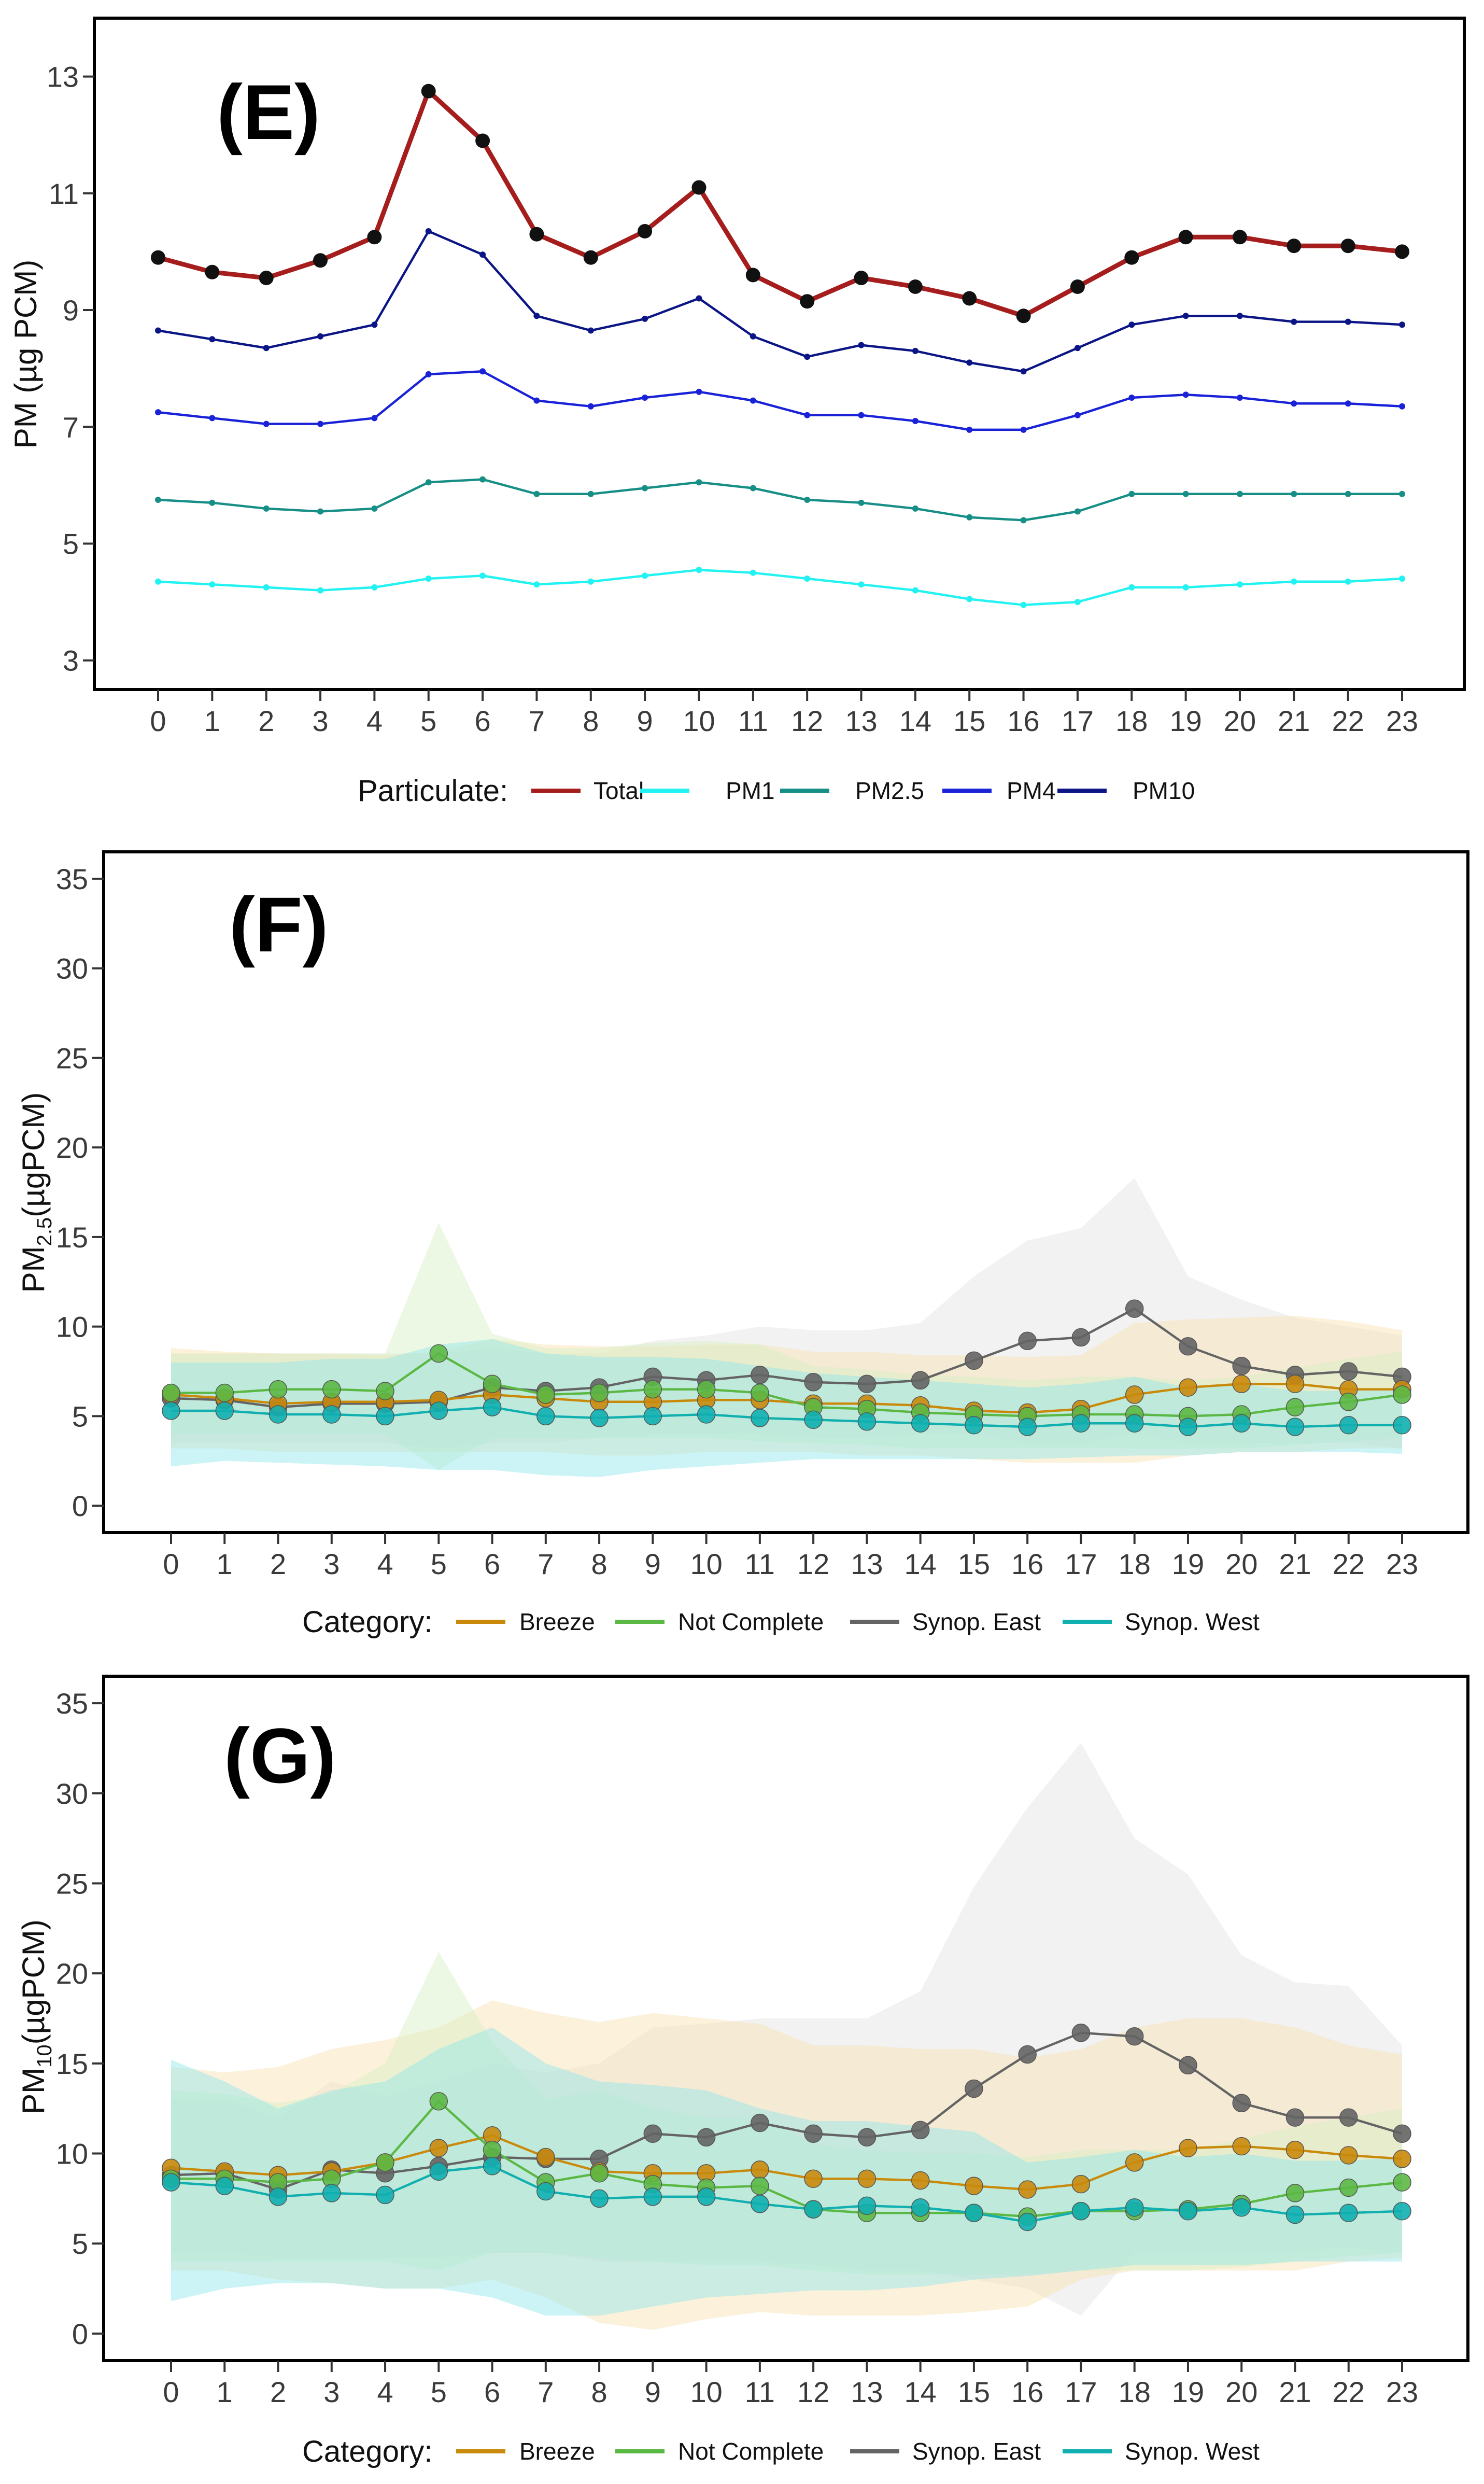  Describe the element at coordinates (268, 112) in the screenshot. I see `panel-e-label: (E)` at that location.